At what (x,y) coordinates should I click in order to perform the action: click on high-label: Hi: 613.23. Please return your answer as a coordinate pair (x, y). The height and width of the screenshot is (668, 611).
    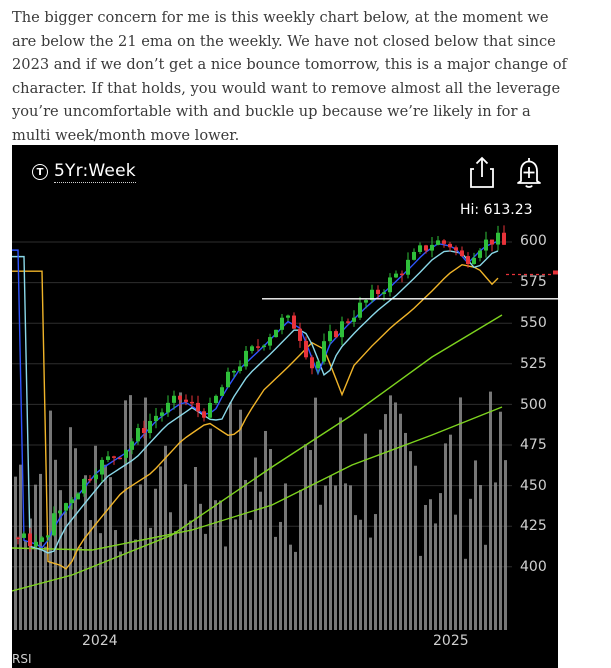
    Looking at the image, I should click on (496, 210).